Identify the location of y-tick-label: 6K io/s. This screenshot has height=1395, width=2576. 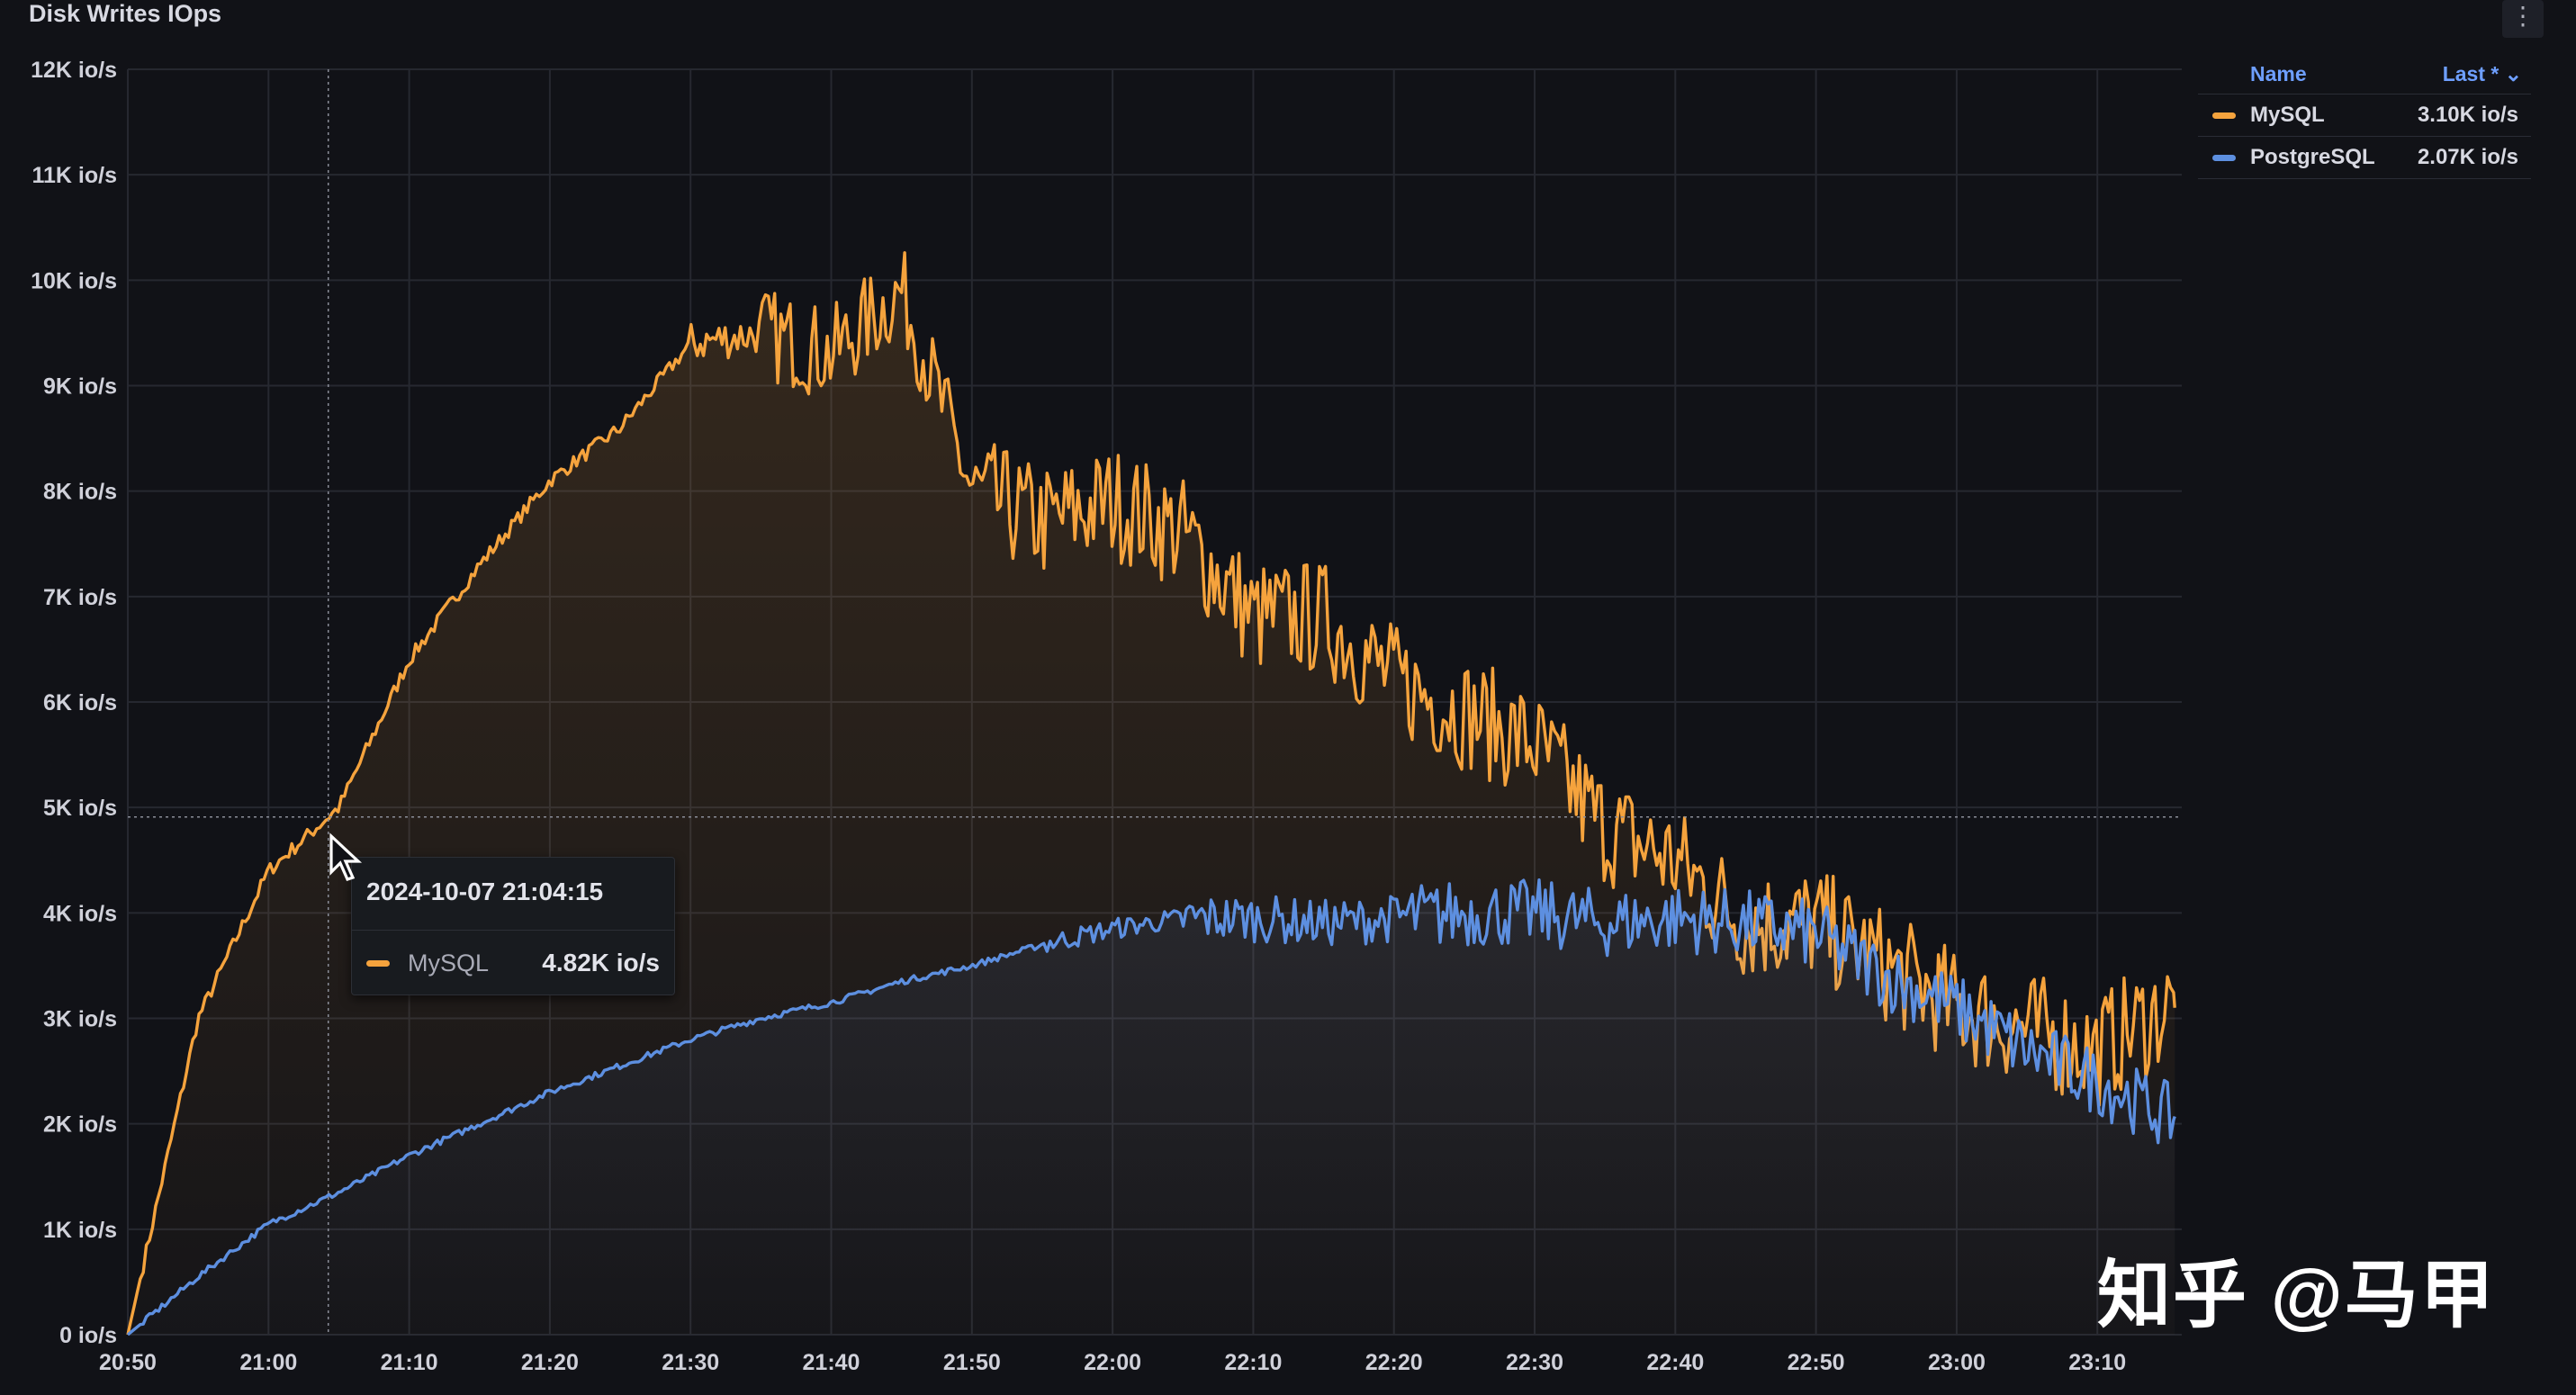
(80, 703).